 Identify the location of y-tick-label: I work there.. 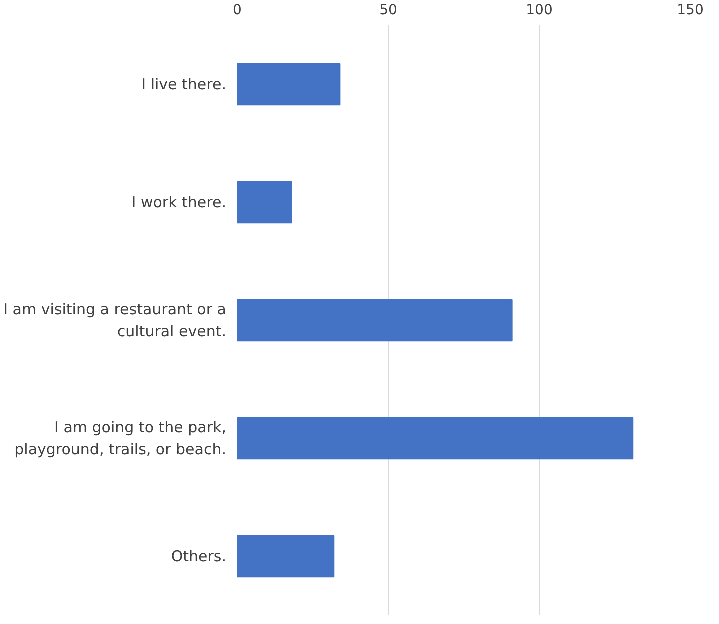
(179, 203).